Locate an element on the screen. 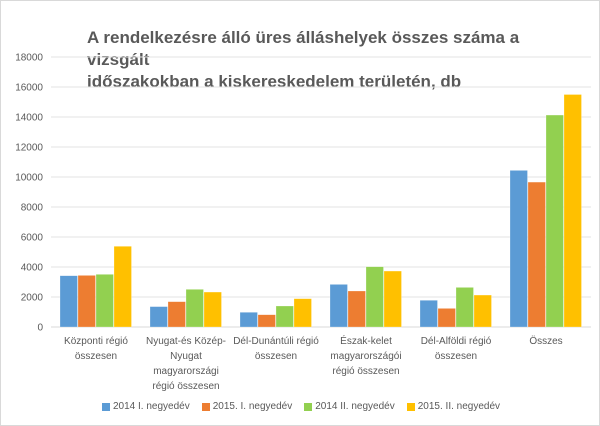 The image size is (600, 426). category-label: Összes is located at coordinates (546, 341).